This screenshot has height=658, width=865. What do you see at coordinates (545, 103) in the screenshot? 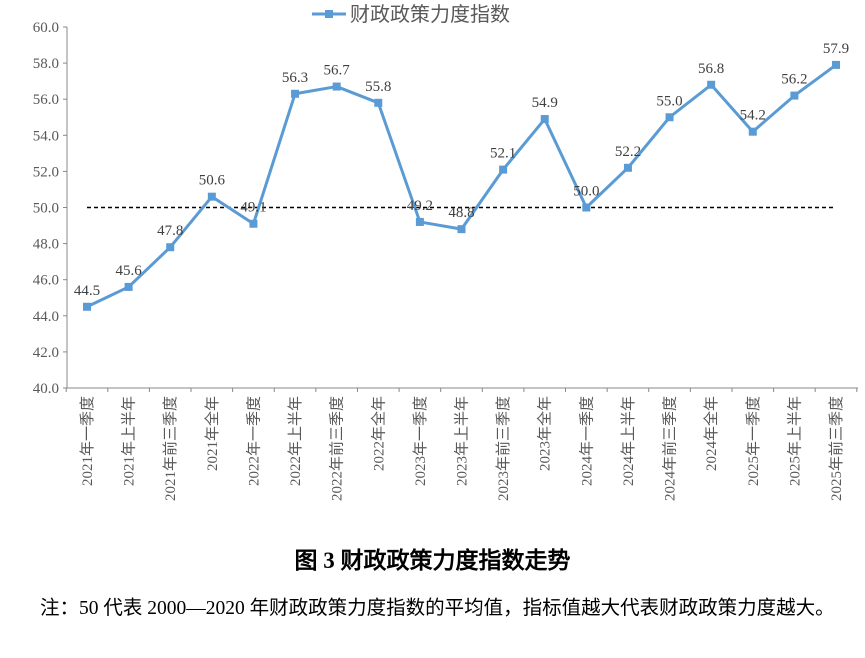
I see `data-label: 54.9` at bounding box center [545, 103].